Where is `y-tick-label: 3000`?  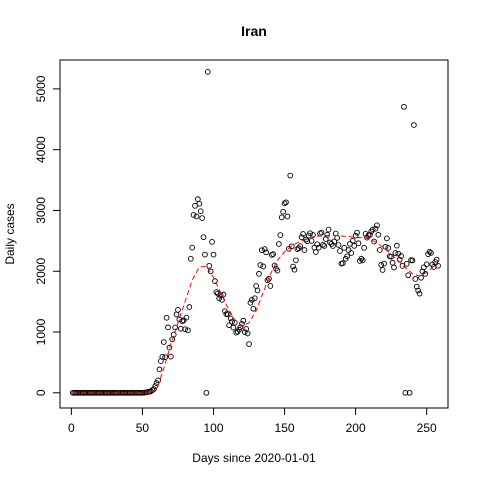 y-tick-label: 3000 is located at coordinates (41, 210).